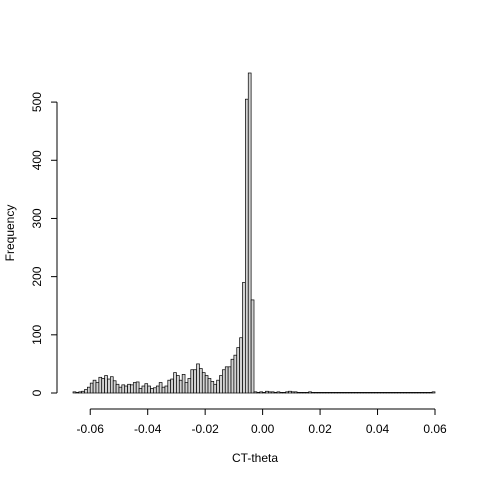  Describe the element at coordinates (255, 458) in the screenshot. I see `x-axis-title: CT-theta` at that location.